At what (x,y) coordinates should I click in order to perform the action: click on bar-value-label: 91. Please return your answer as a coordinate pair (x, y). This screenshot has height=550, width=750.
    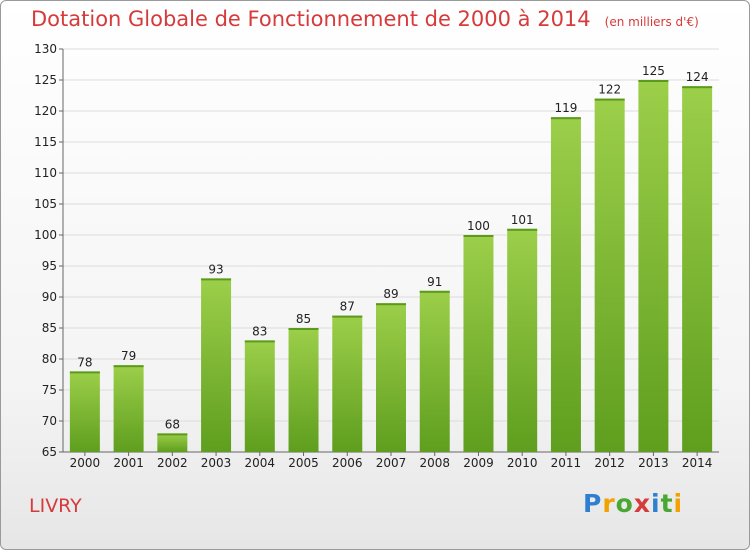
    Looking at the image, I should click on (434, 282).